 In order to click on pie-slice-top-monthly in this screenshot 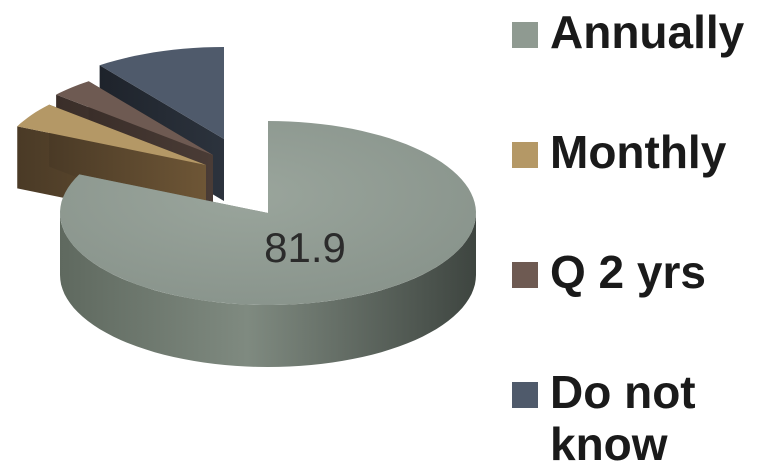, I will do `click(112, 134)`.